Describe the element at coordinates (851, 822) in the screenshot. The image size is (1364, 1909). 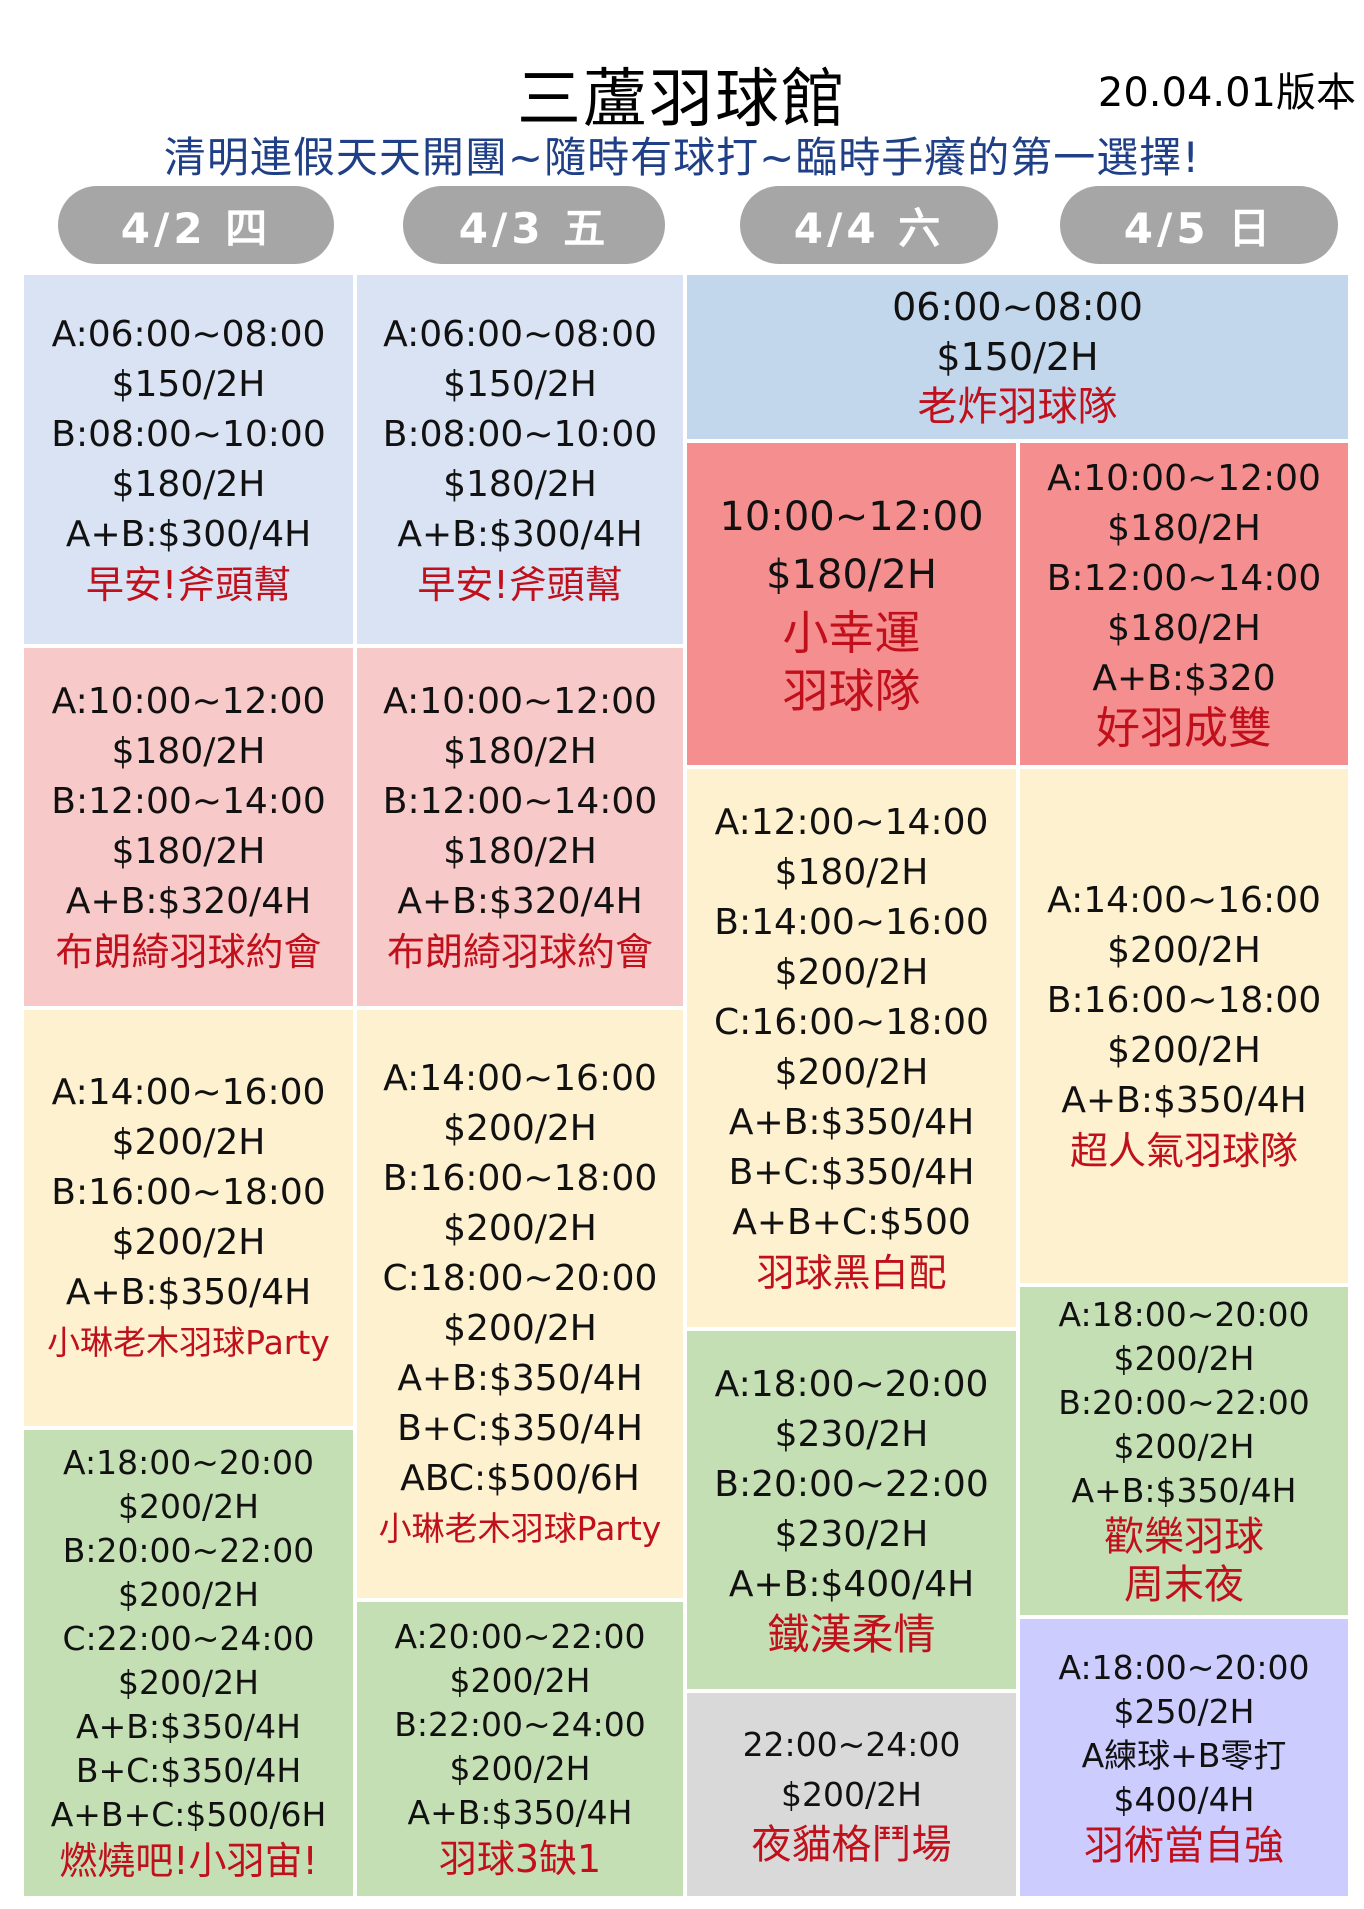
I see `time-line: A:12:00~14:00` at that location.